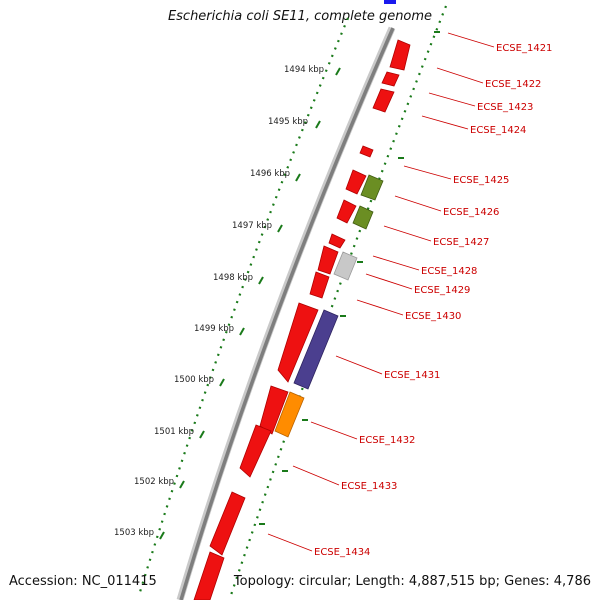 This screenshot has width=600, height=600. Describe the element at coordinates (433, 316) in the screenshot. I see `gene-label: ECSE_1430` at that location.